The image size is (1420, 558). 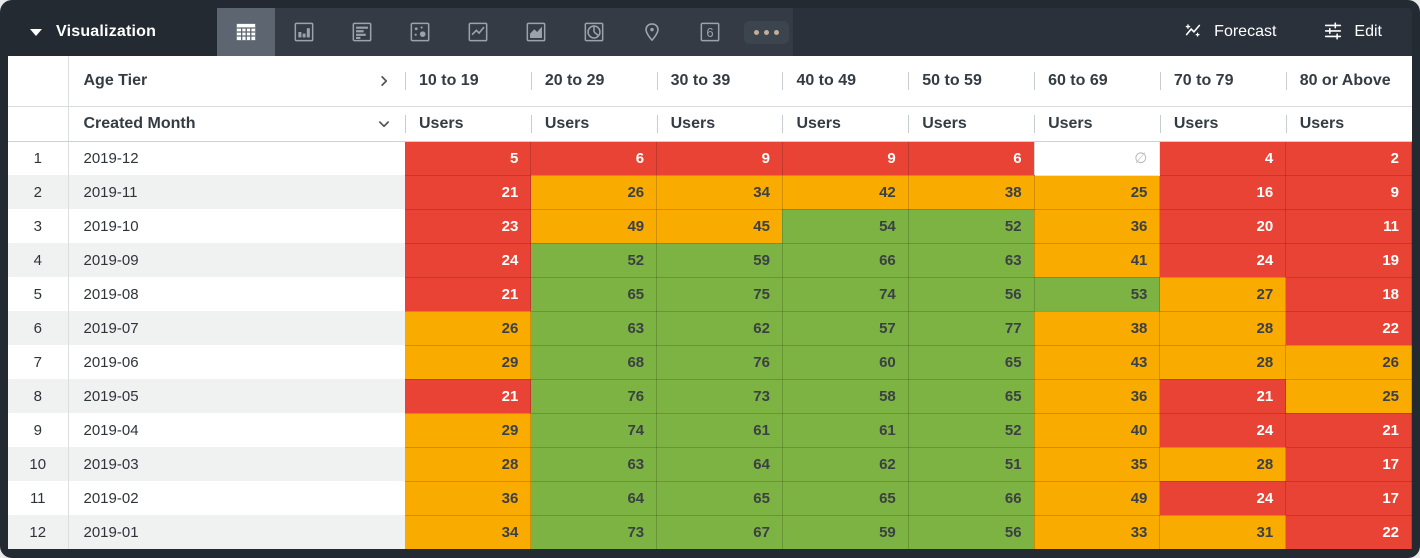 What do you see at coordinates (1223, 158) in the screenshot?
I see `users-value-cell: 4` at bounding box center [1223, 158].